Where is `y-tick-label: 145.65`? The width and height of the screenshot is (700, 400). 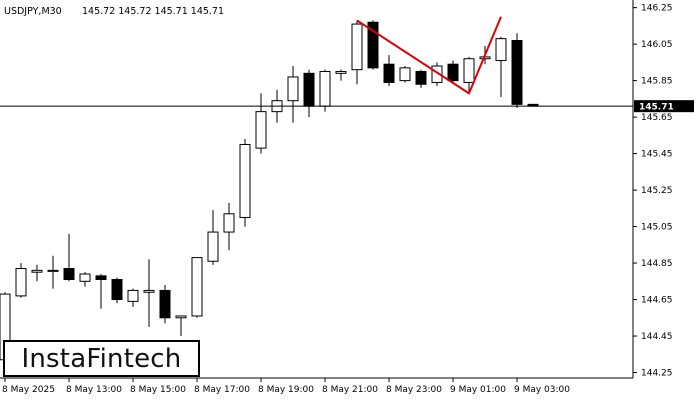 y-tick-label: 145.65 is located at coordinates (657, 118).